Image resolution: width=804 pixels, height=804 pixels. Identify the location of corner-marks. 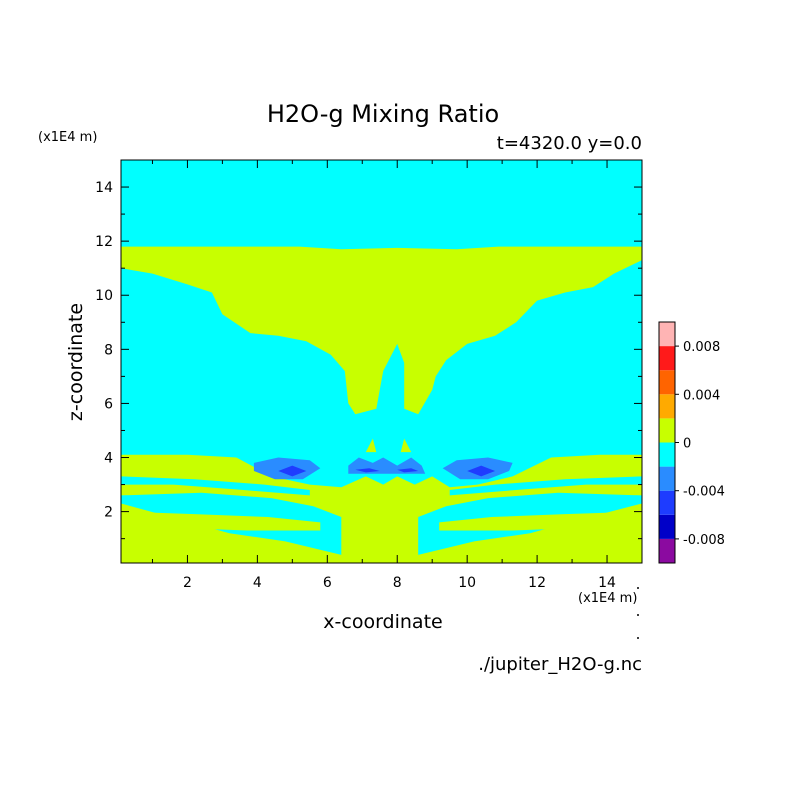
(638, 613).